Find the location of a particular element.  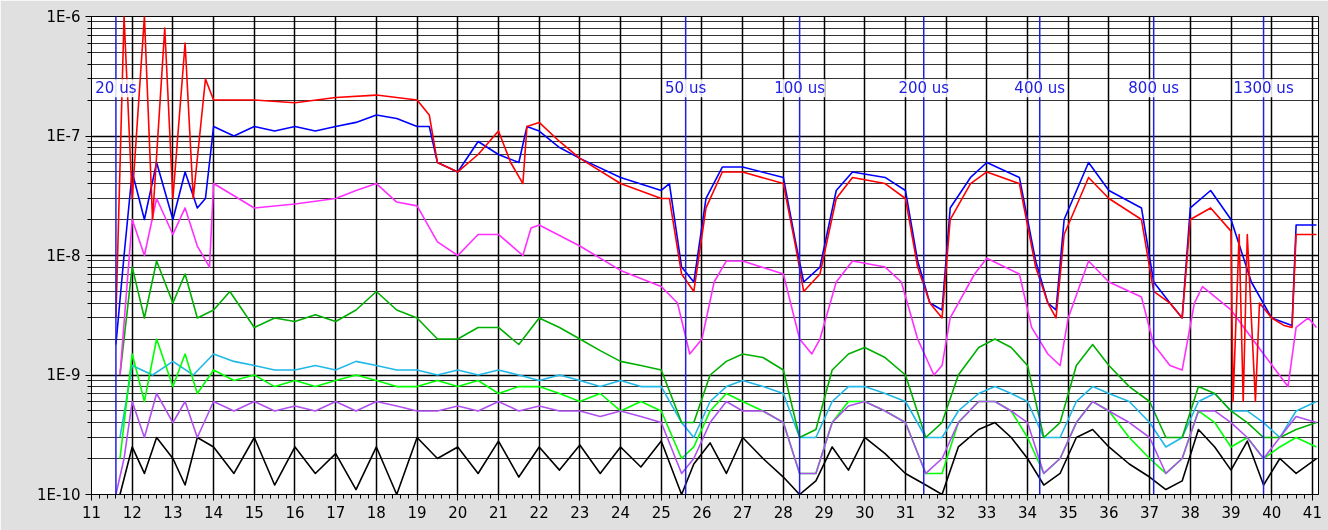

y-tick-label: 1E-6 is located at coordinates (63, 16).